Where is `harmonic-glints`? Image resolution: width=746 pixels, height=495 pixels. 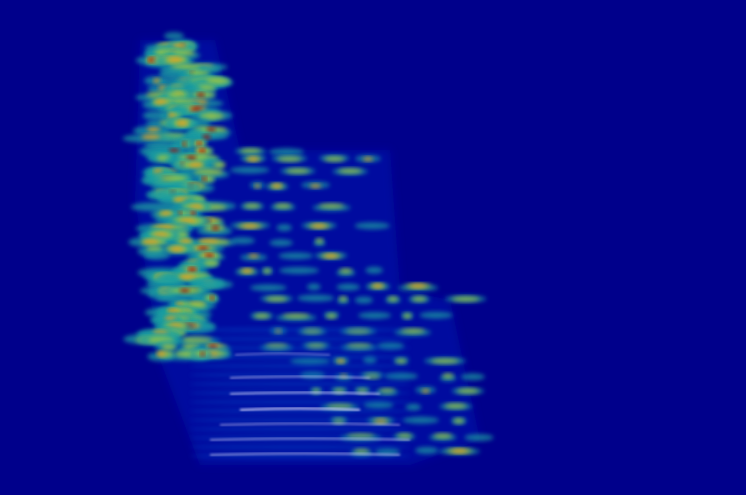 harmonic-glints is located at coordinates (310, 404).